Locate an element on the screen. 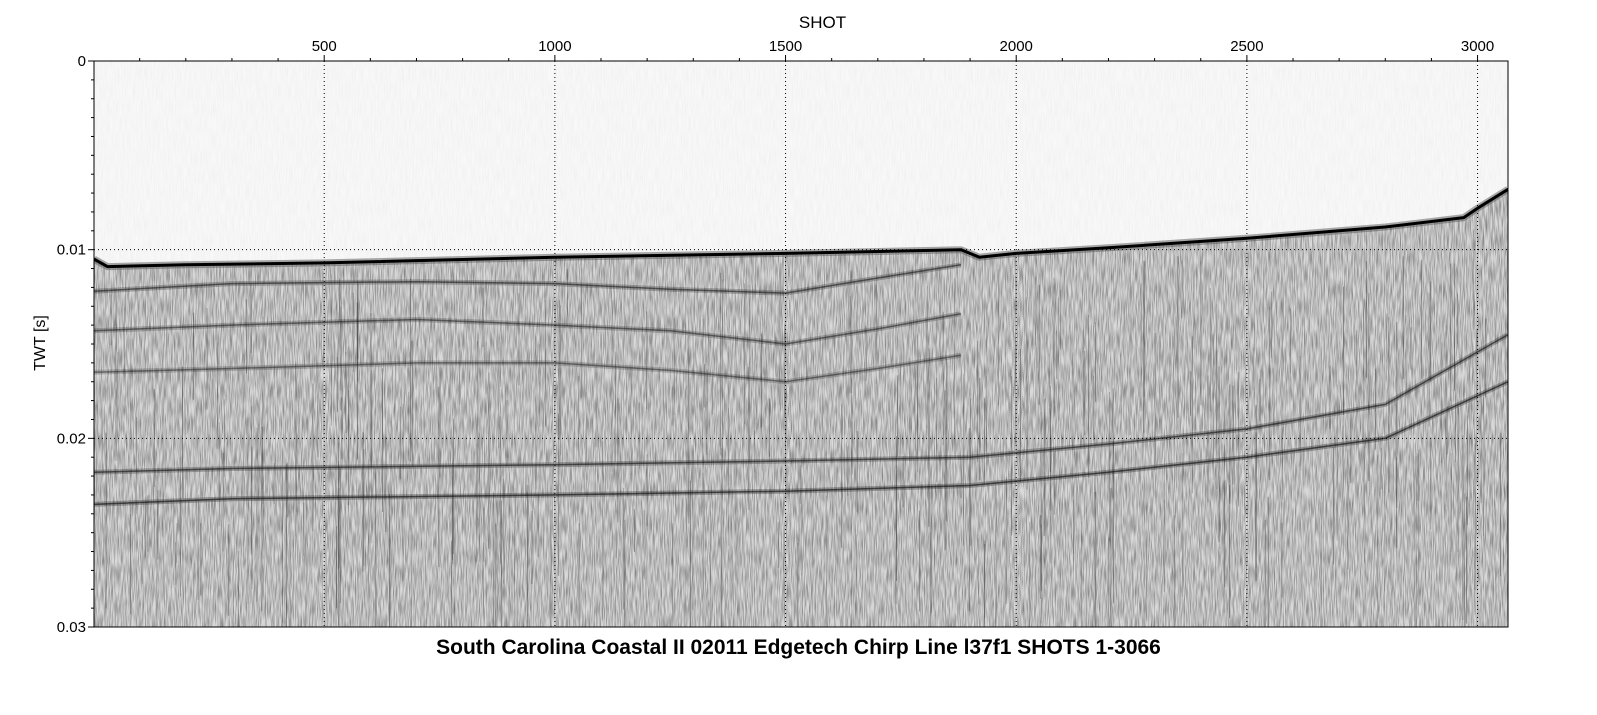 This screenshot has width=1597, height=715. seafloor-reflector is located at coordinates (801, 228).